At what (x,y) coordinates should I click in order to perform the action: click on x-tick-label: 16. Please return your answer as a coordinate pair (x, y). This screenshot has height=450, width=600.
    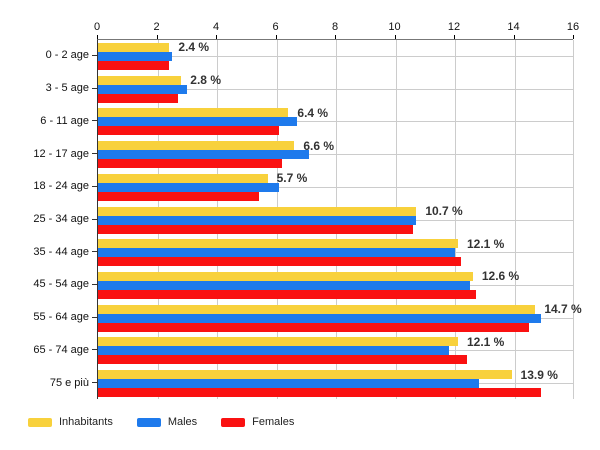
    Looking at the image, I should click on (573, 27).